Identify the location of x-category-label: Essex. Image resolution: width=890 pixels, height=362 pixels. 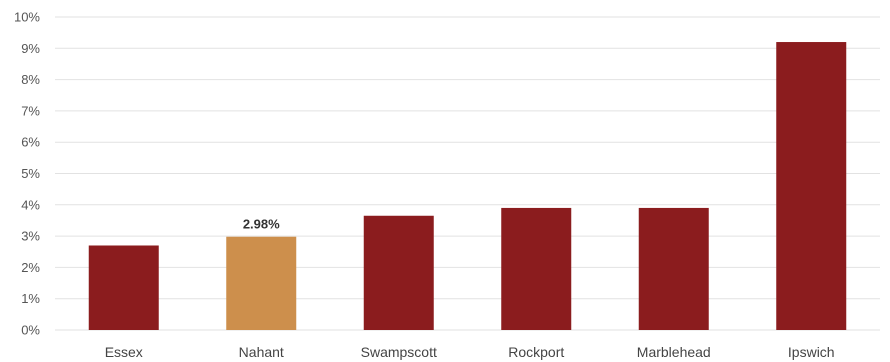
(124, 352).